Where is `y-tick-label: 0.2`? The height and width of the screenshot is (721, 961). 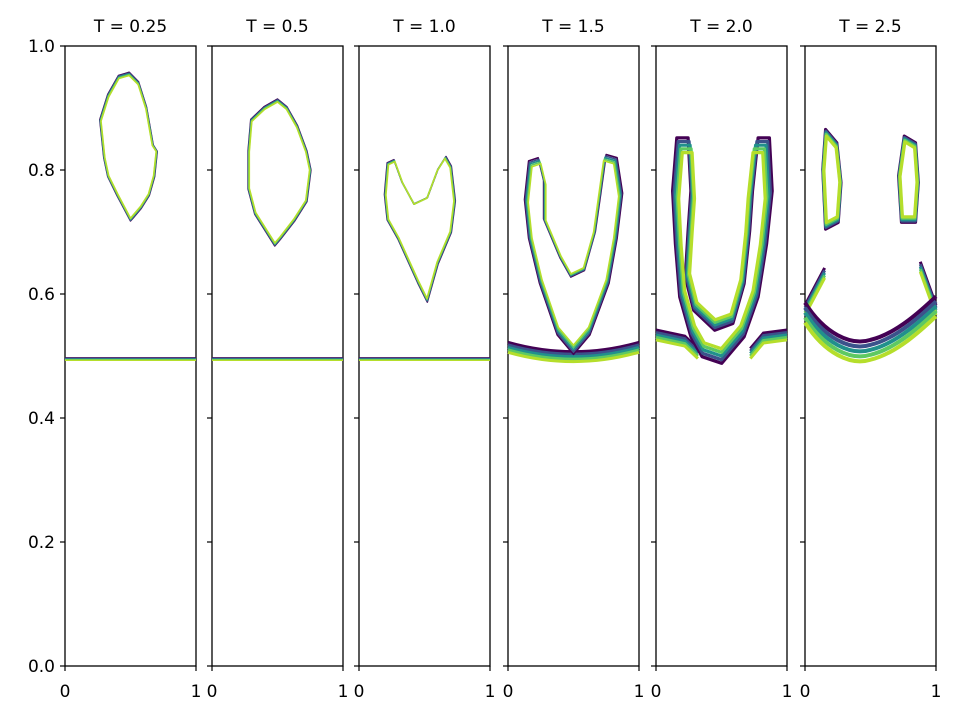 y-tick-label: 0.2 is located at coordinates (41, 543).